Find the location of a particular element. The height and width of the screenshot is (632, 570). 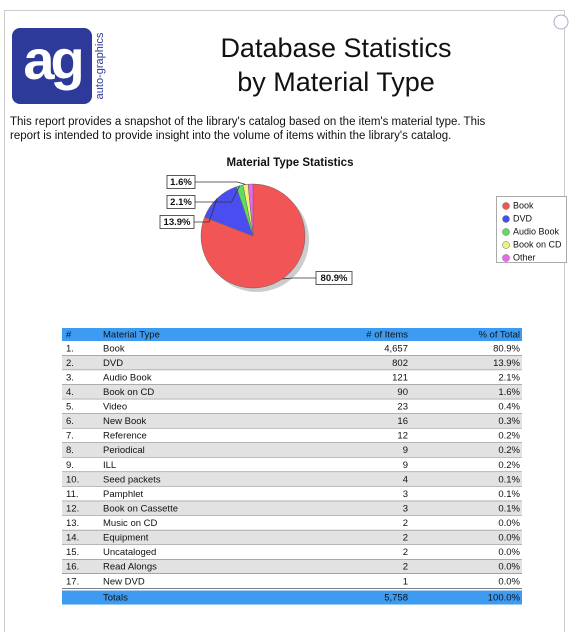

legend-label: Book is located at coordinates (523, 205).